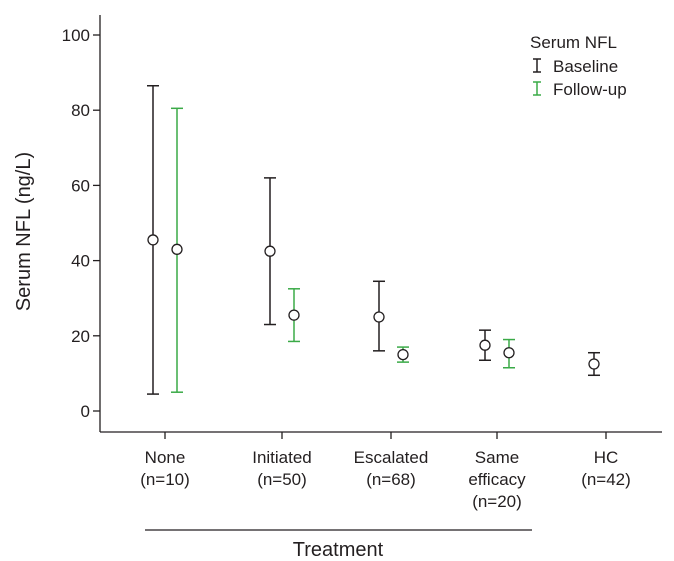 The image size is (674, 561). I want to click on y-tick-label: 20, so click(80, 336).